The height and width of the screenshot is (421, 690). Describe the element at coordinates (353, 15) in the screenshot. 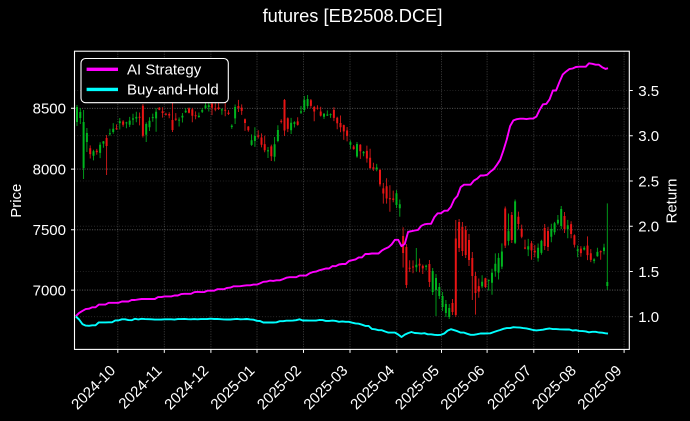

I see `svg-text: futures [EB2508.DCE]` at that location.